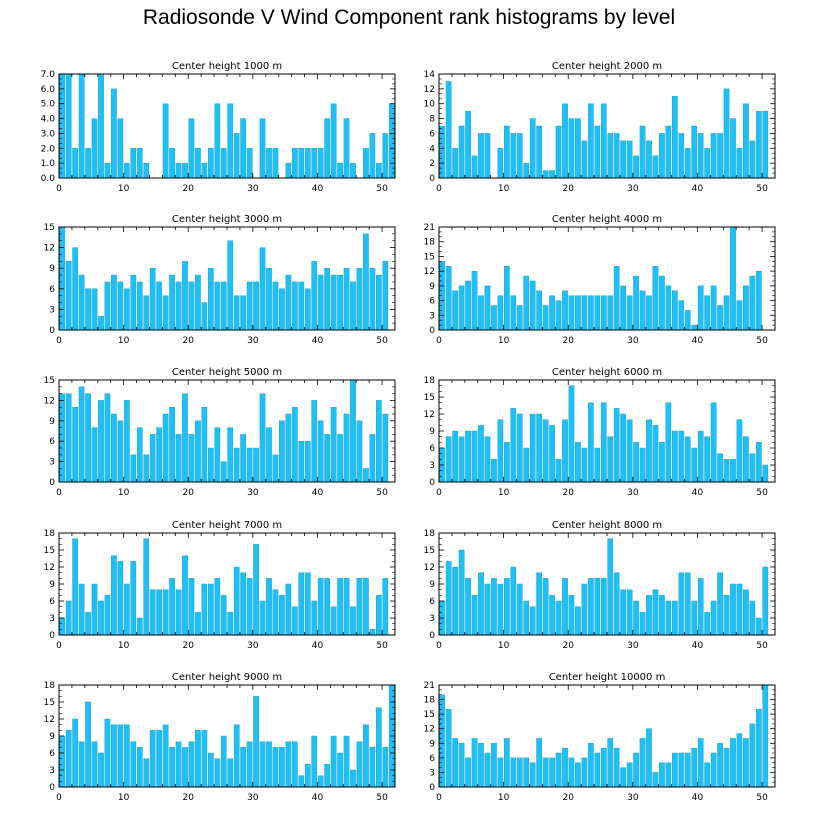 The image size is (818, 824). What do you see at coordinates (48, 164) in the screenshot?
I see `y-tick-label: 1.0` at bounding box center [48, 164].